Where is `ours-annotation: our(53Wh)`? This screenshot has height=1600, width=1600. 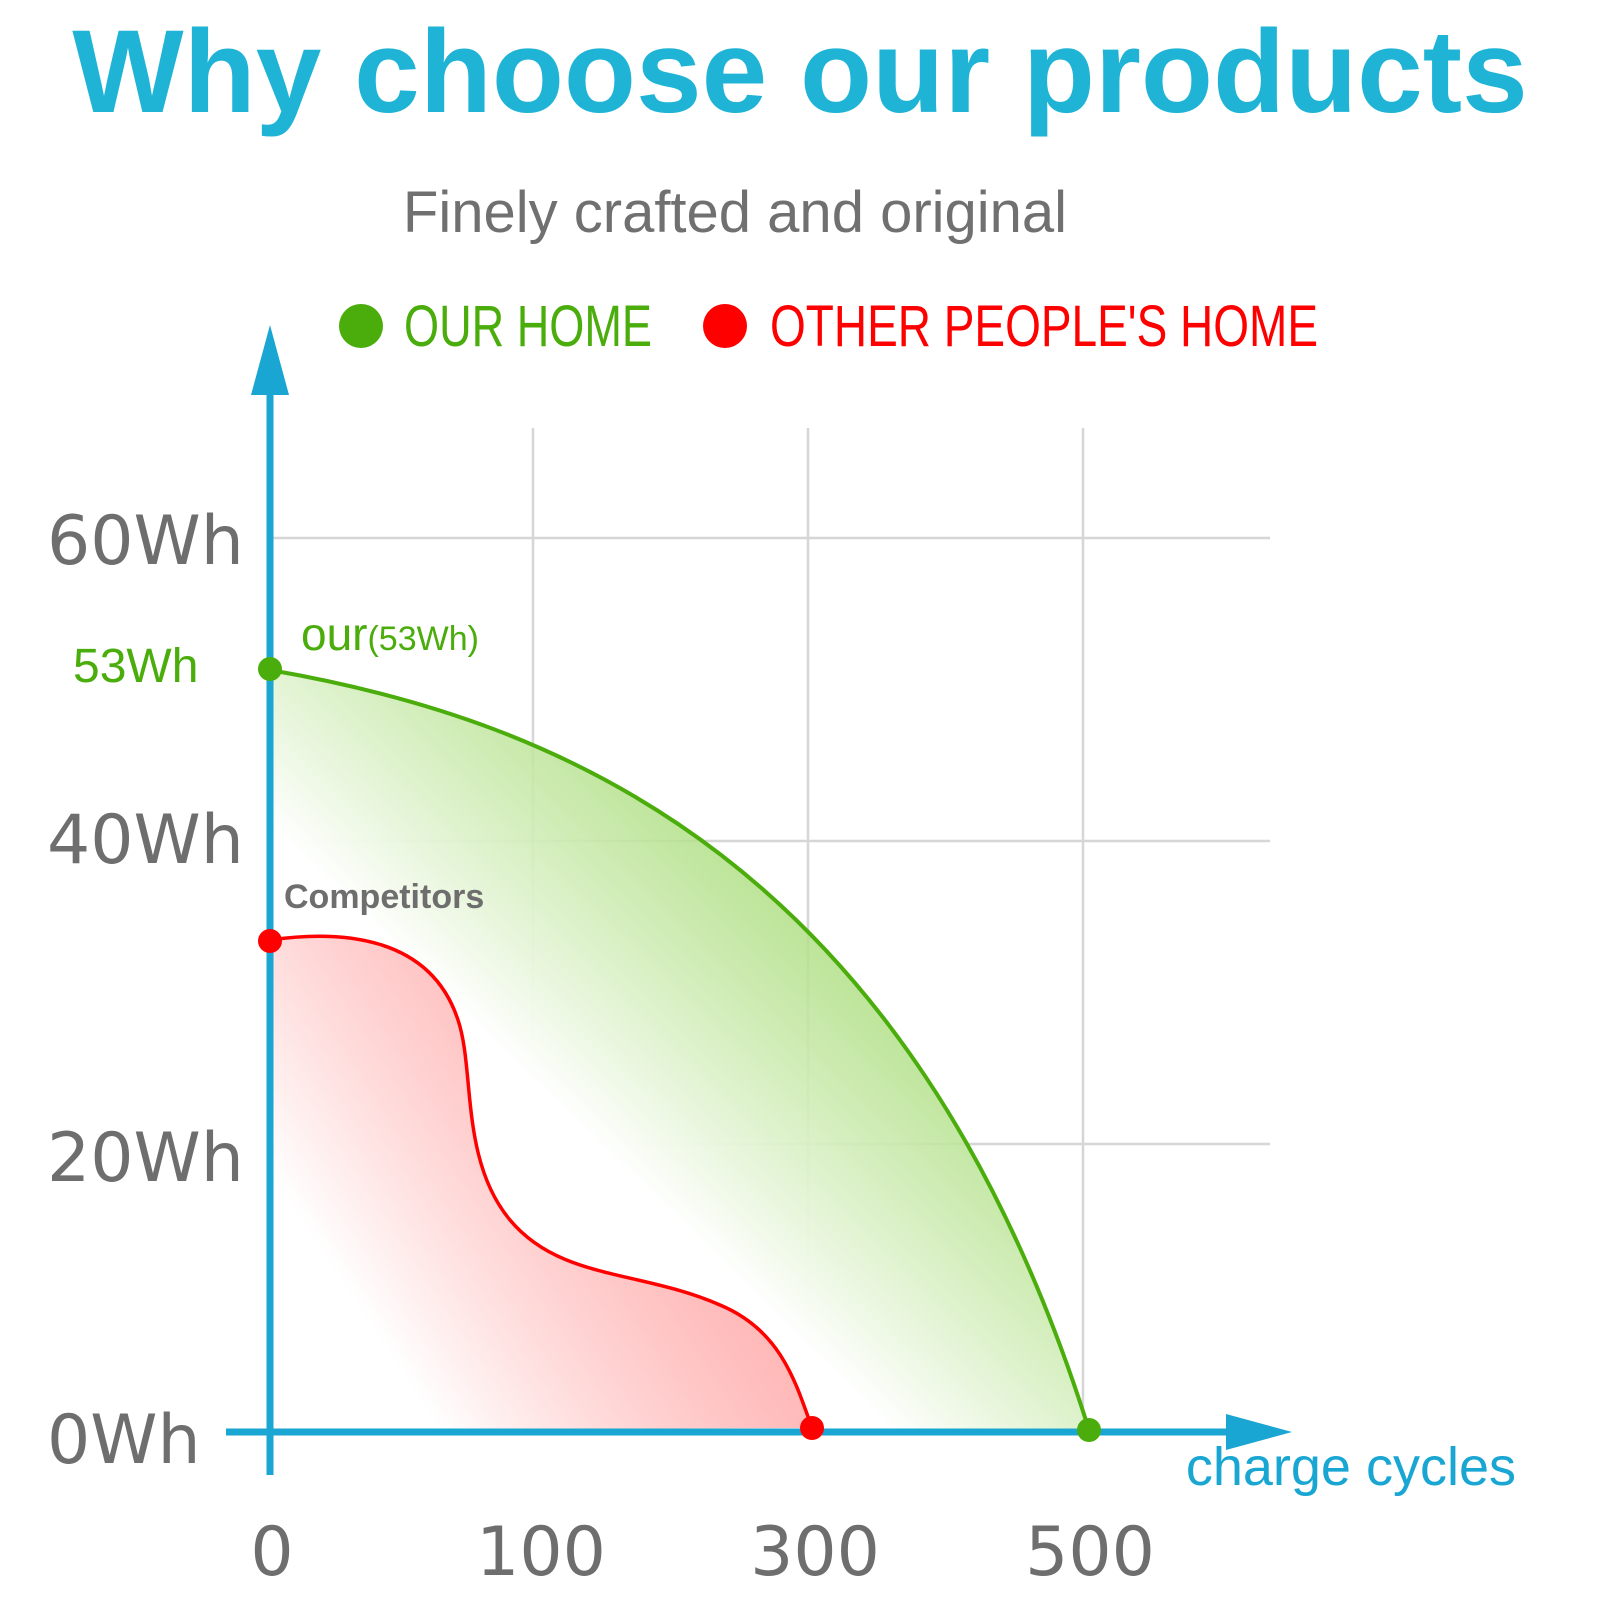 ours-annotation: our(53Wh) is located at coordinates (390, 634).